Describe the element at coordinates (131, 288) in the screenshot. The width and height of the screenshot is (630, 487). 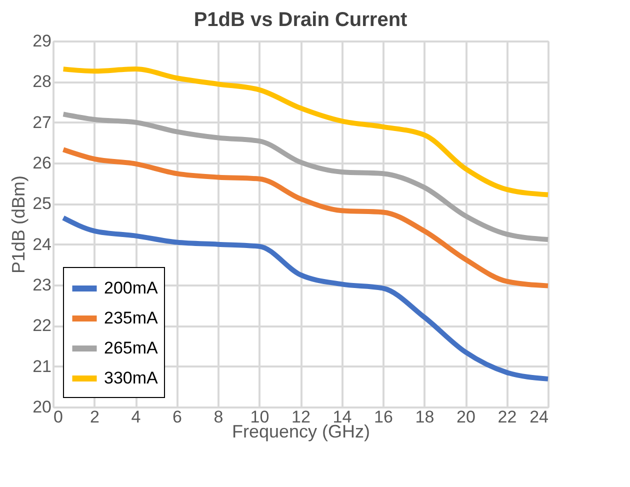
I see `legend-label: 200mA` at that location.